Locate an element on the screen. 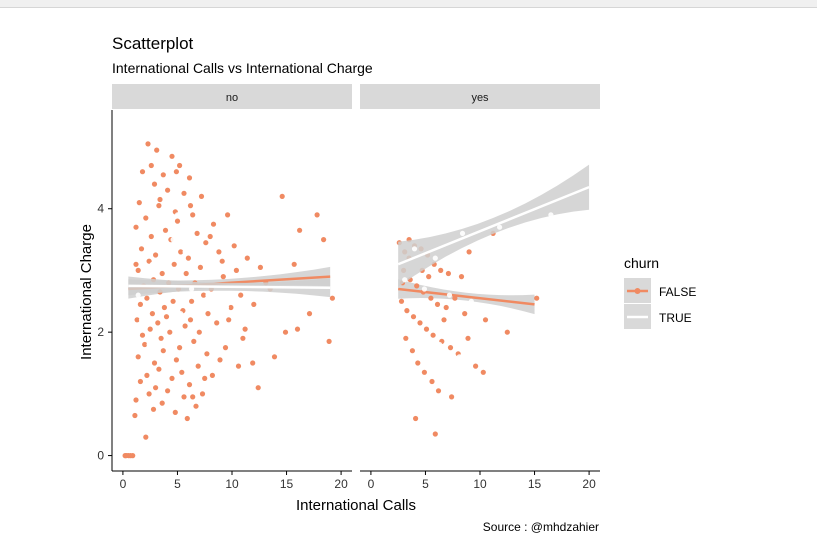  facet-strip-label-yes: yes is located at coordinates (480, 98).